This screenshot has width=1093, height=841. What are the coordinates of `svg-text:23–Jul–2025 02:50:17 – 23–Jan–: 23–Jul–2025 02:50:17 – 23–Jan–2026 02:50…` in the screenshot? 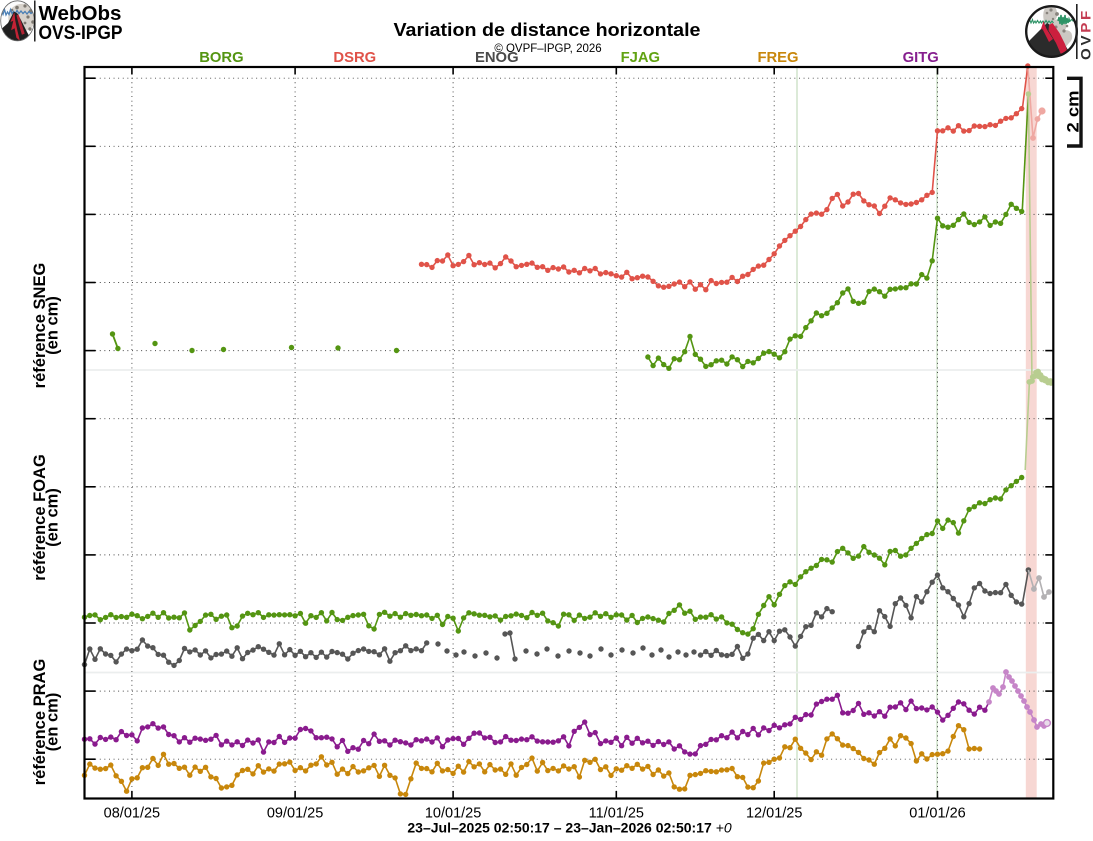 It's located at (569, 828).